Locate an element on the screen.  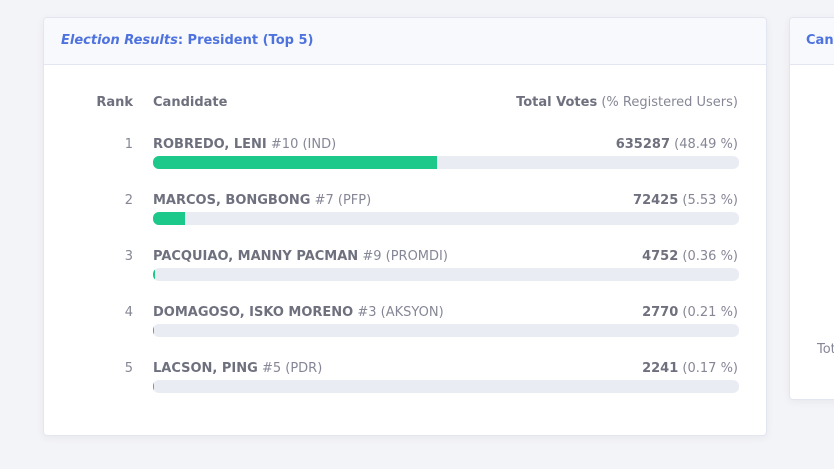
col-rank: Rank is located at coordinates (114, 102).